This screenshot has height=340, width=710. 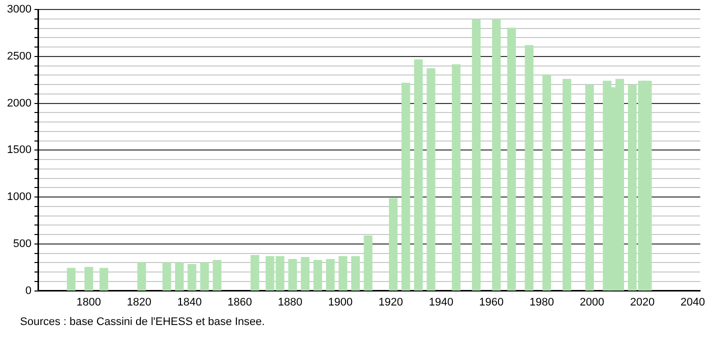 I want to click on x-tick-label: 1820, so click(x=139, y=302).